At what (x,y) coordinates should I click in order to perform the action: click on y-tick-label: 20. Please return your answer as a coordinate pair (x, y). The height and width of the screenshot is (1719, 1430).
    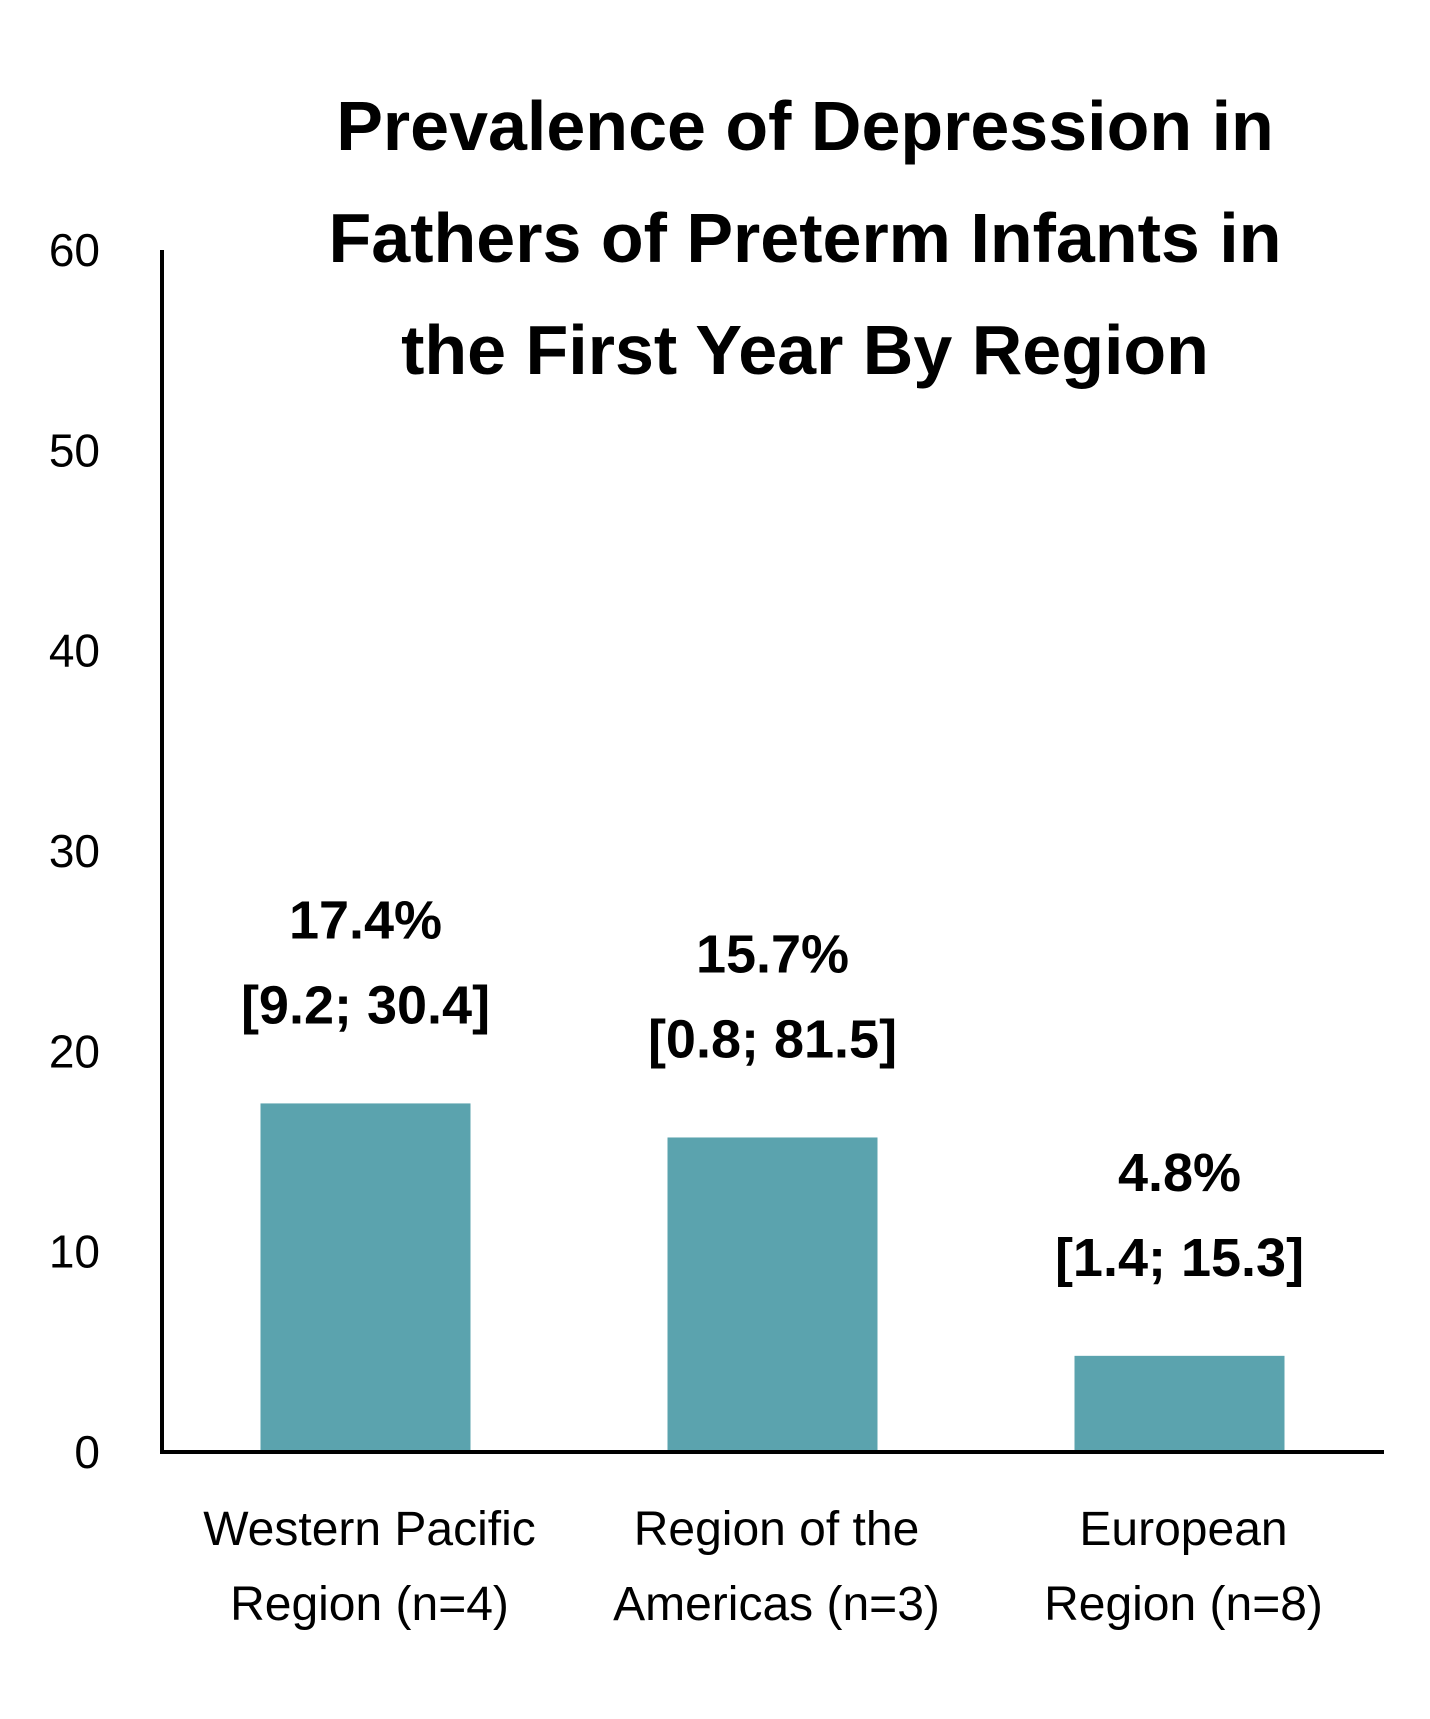
    Looking at the image, I should click on (74, 1051).